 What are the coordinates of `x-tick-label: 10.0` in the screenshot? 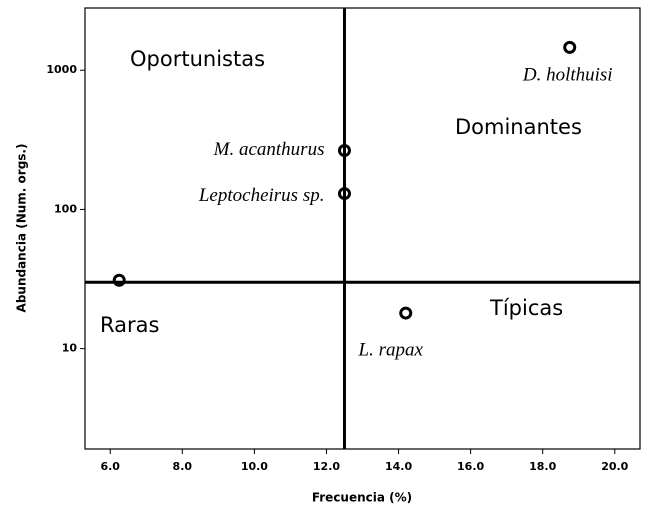 It's located at (254, 466).